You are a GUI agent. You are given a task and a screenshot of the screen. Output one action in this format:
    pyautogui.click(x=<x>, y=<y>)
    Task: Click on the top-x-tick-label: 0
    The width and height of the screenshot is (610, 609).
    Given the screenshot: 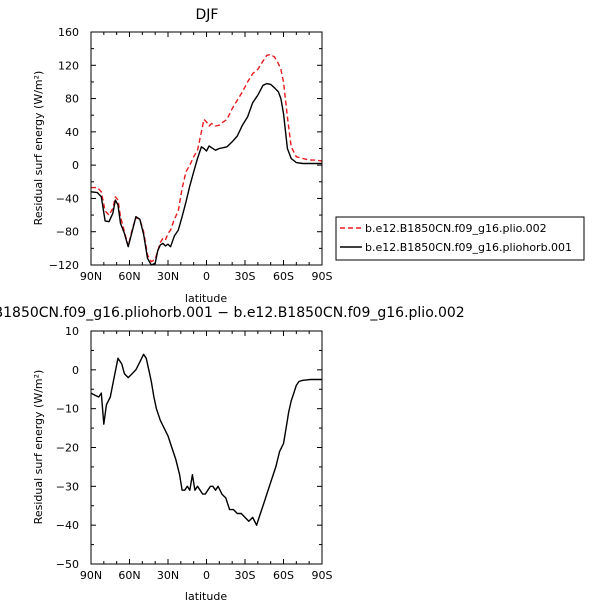 What is the action you would take?
    pyautogui.click(x=206, y=276)
    